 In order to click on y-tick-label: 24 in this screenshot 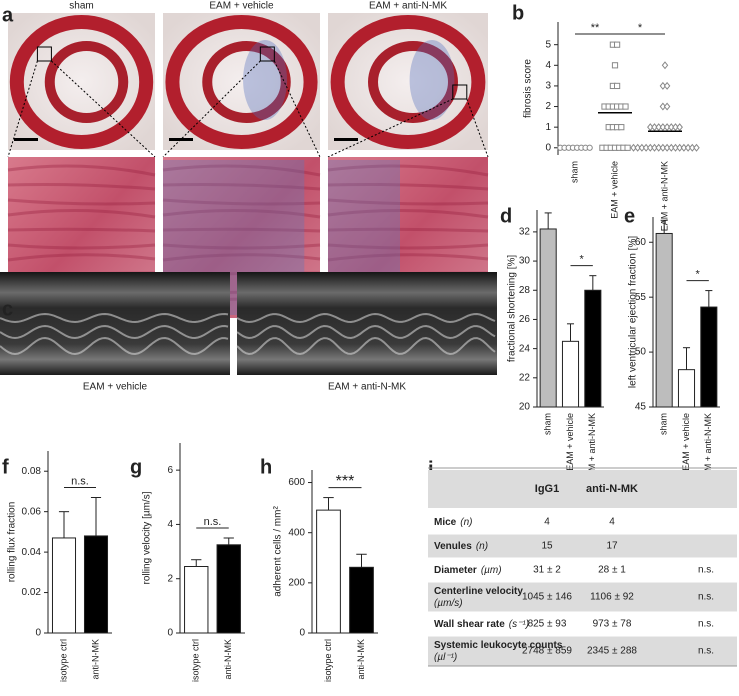, I will do `click(525, 348)`.